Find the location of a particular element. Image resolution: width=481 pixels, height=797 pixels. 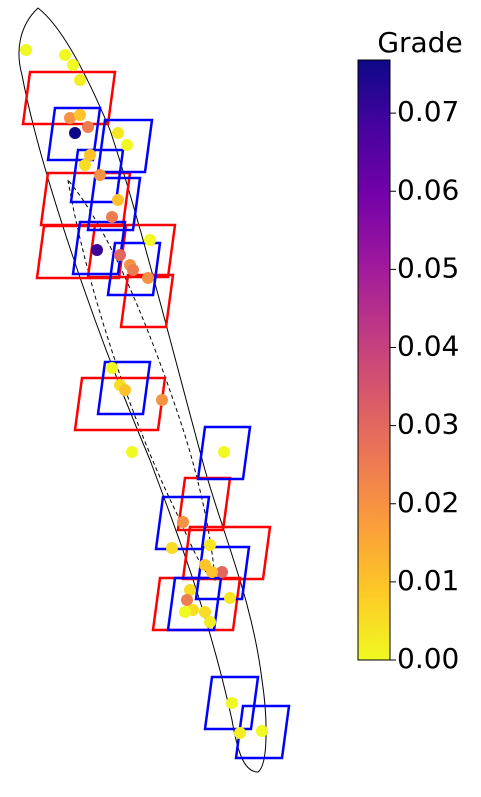

colorbar-label: Grade is located at coordinates (419, 42).